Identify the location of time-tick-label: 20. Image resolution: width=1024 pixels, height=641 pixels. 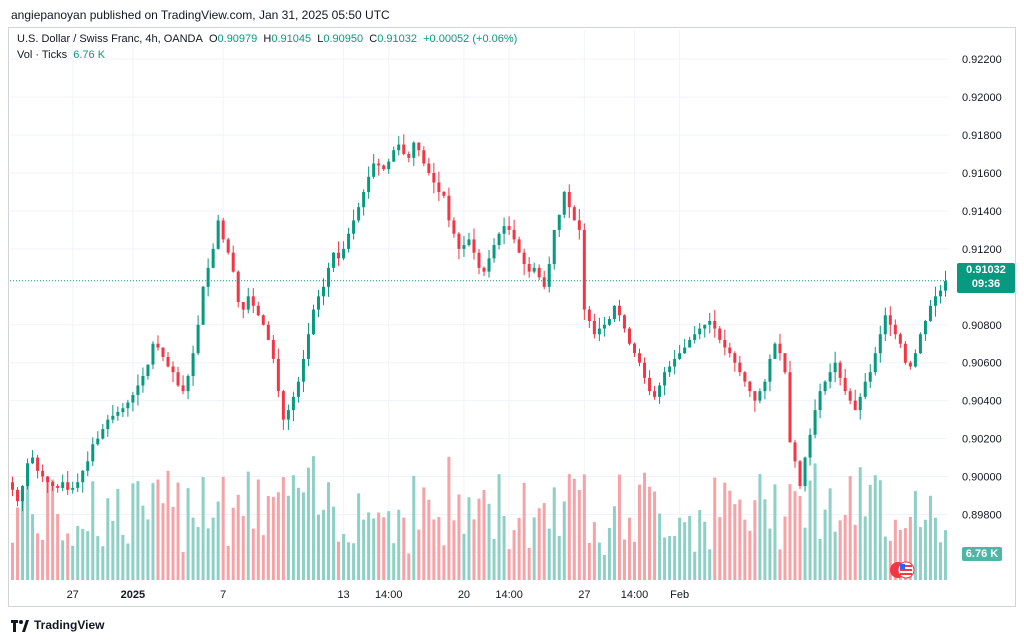
(464, 595).